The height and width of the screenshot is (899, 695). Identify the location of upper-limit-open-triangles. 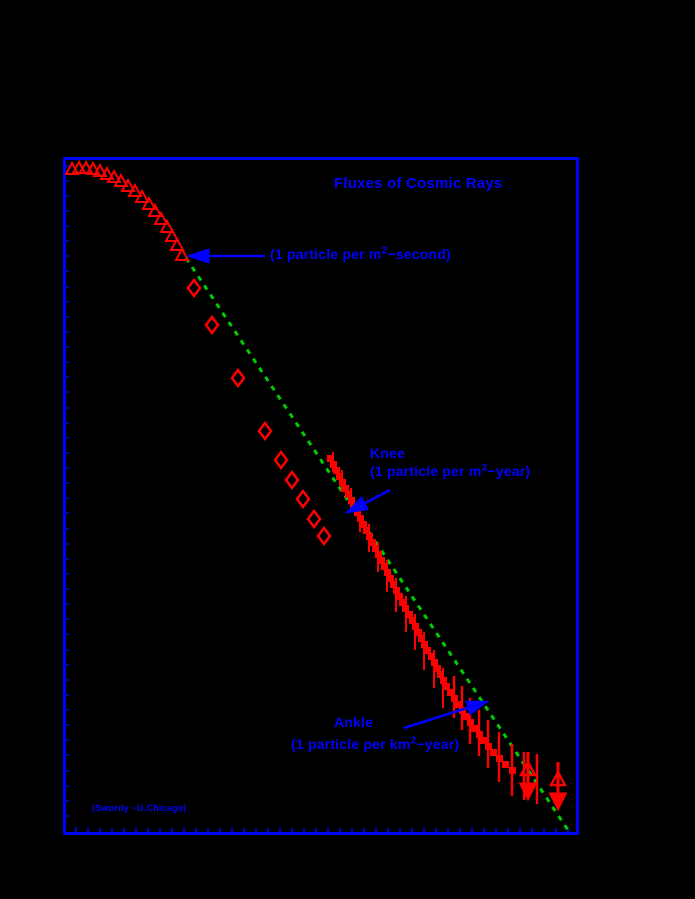
(543, 773).